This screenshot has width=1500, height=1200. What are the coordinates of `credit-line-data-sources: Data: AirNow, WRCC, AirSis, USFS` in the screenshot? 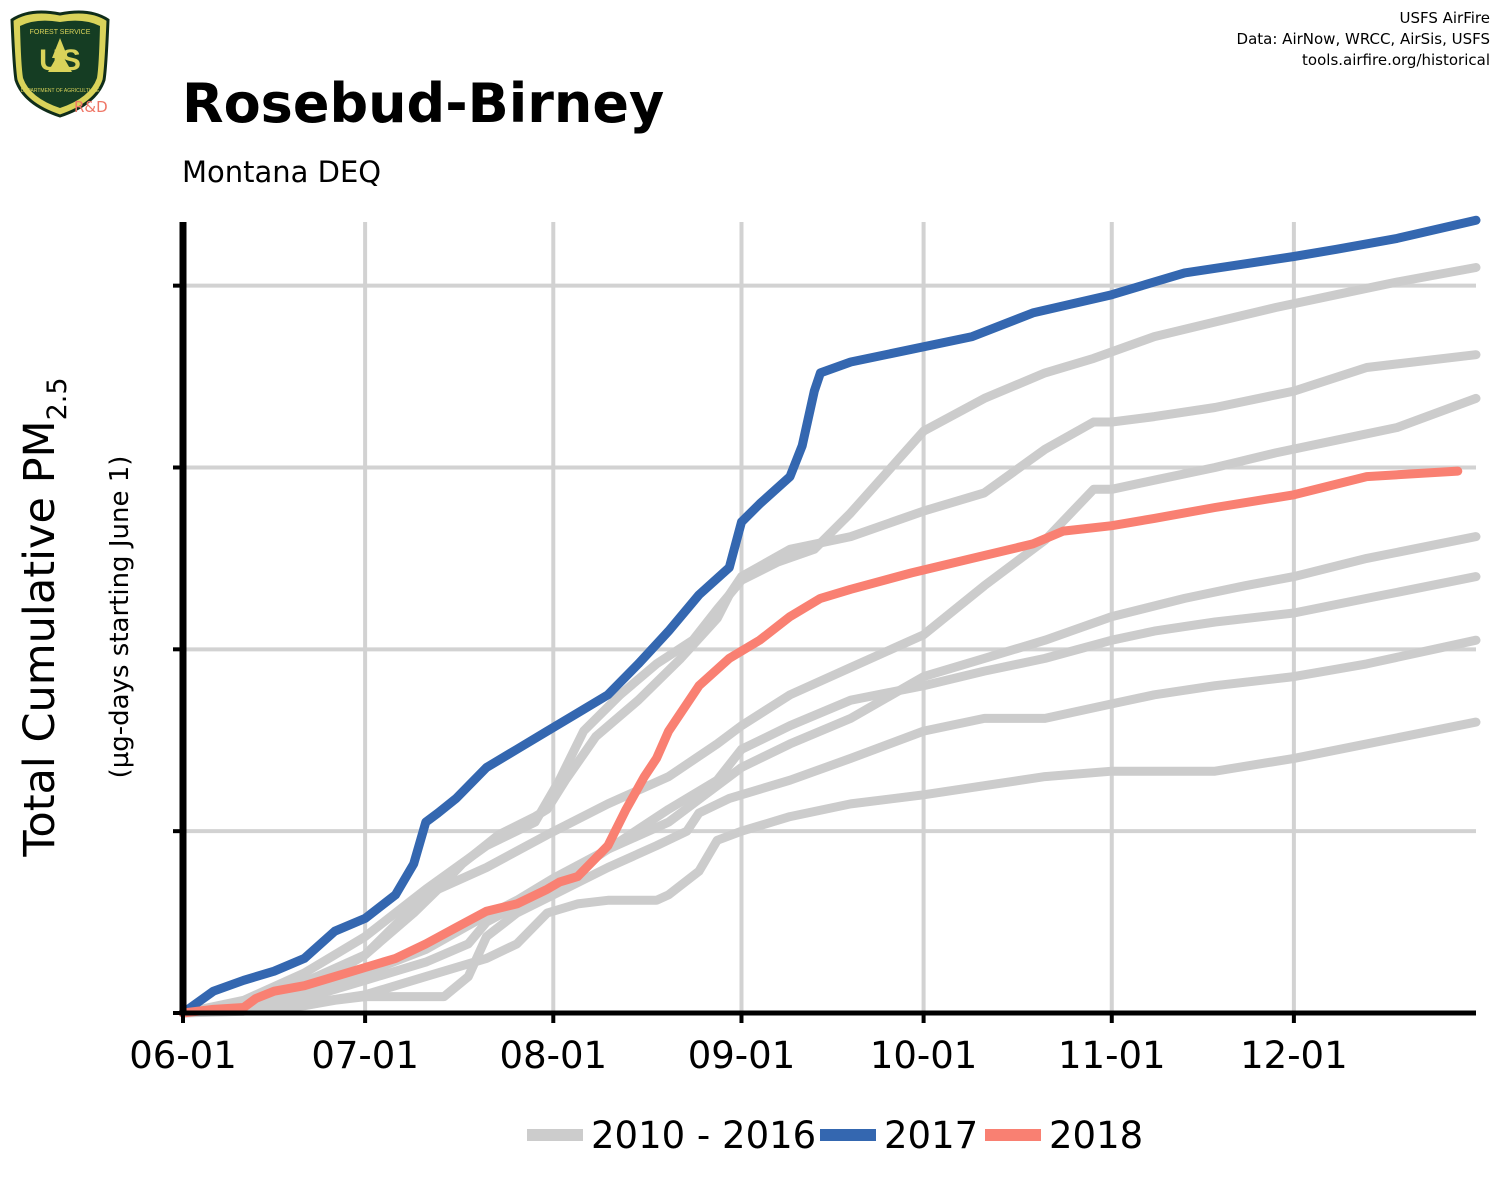 It's located at (1363, 39).